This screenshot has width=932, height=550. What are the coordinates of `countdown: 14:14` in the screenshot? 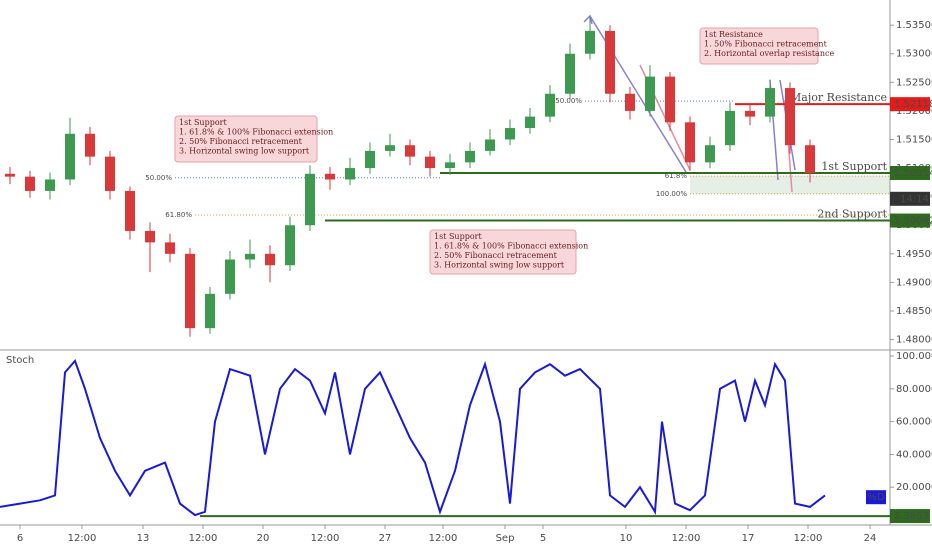 It's located at (914, 199).